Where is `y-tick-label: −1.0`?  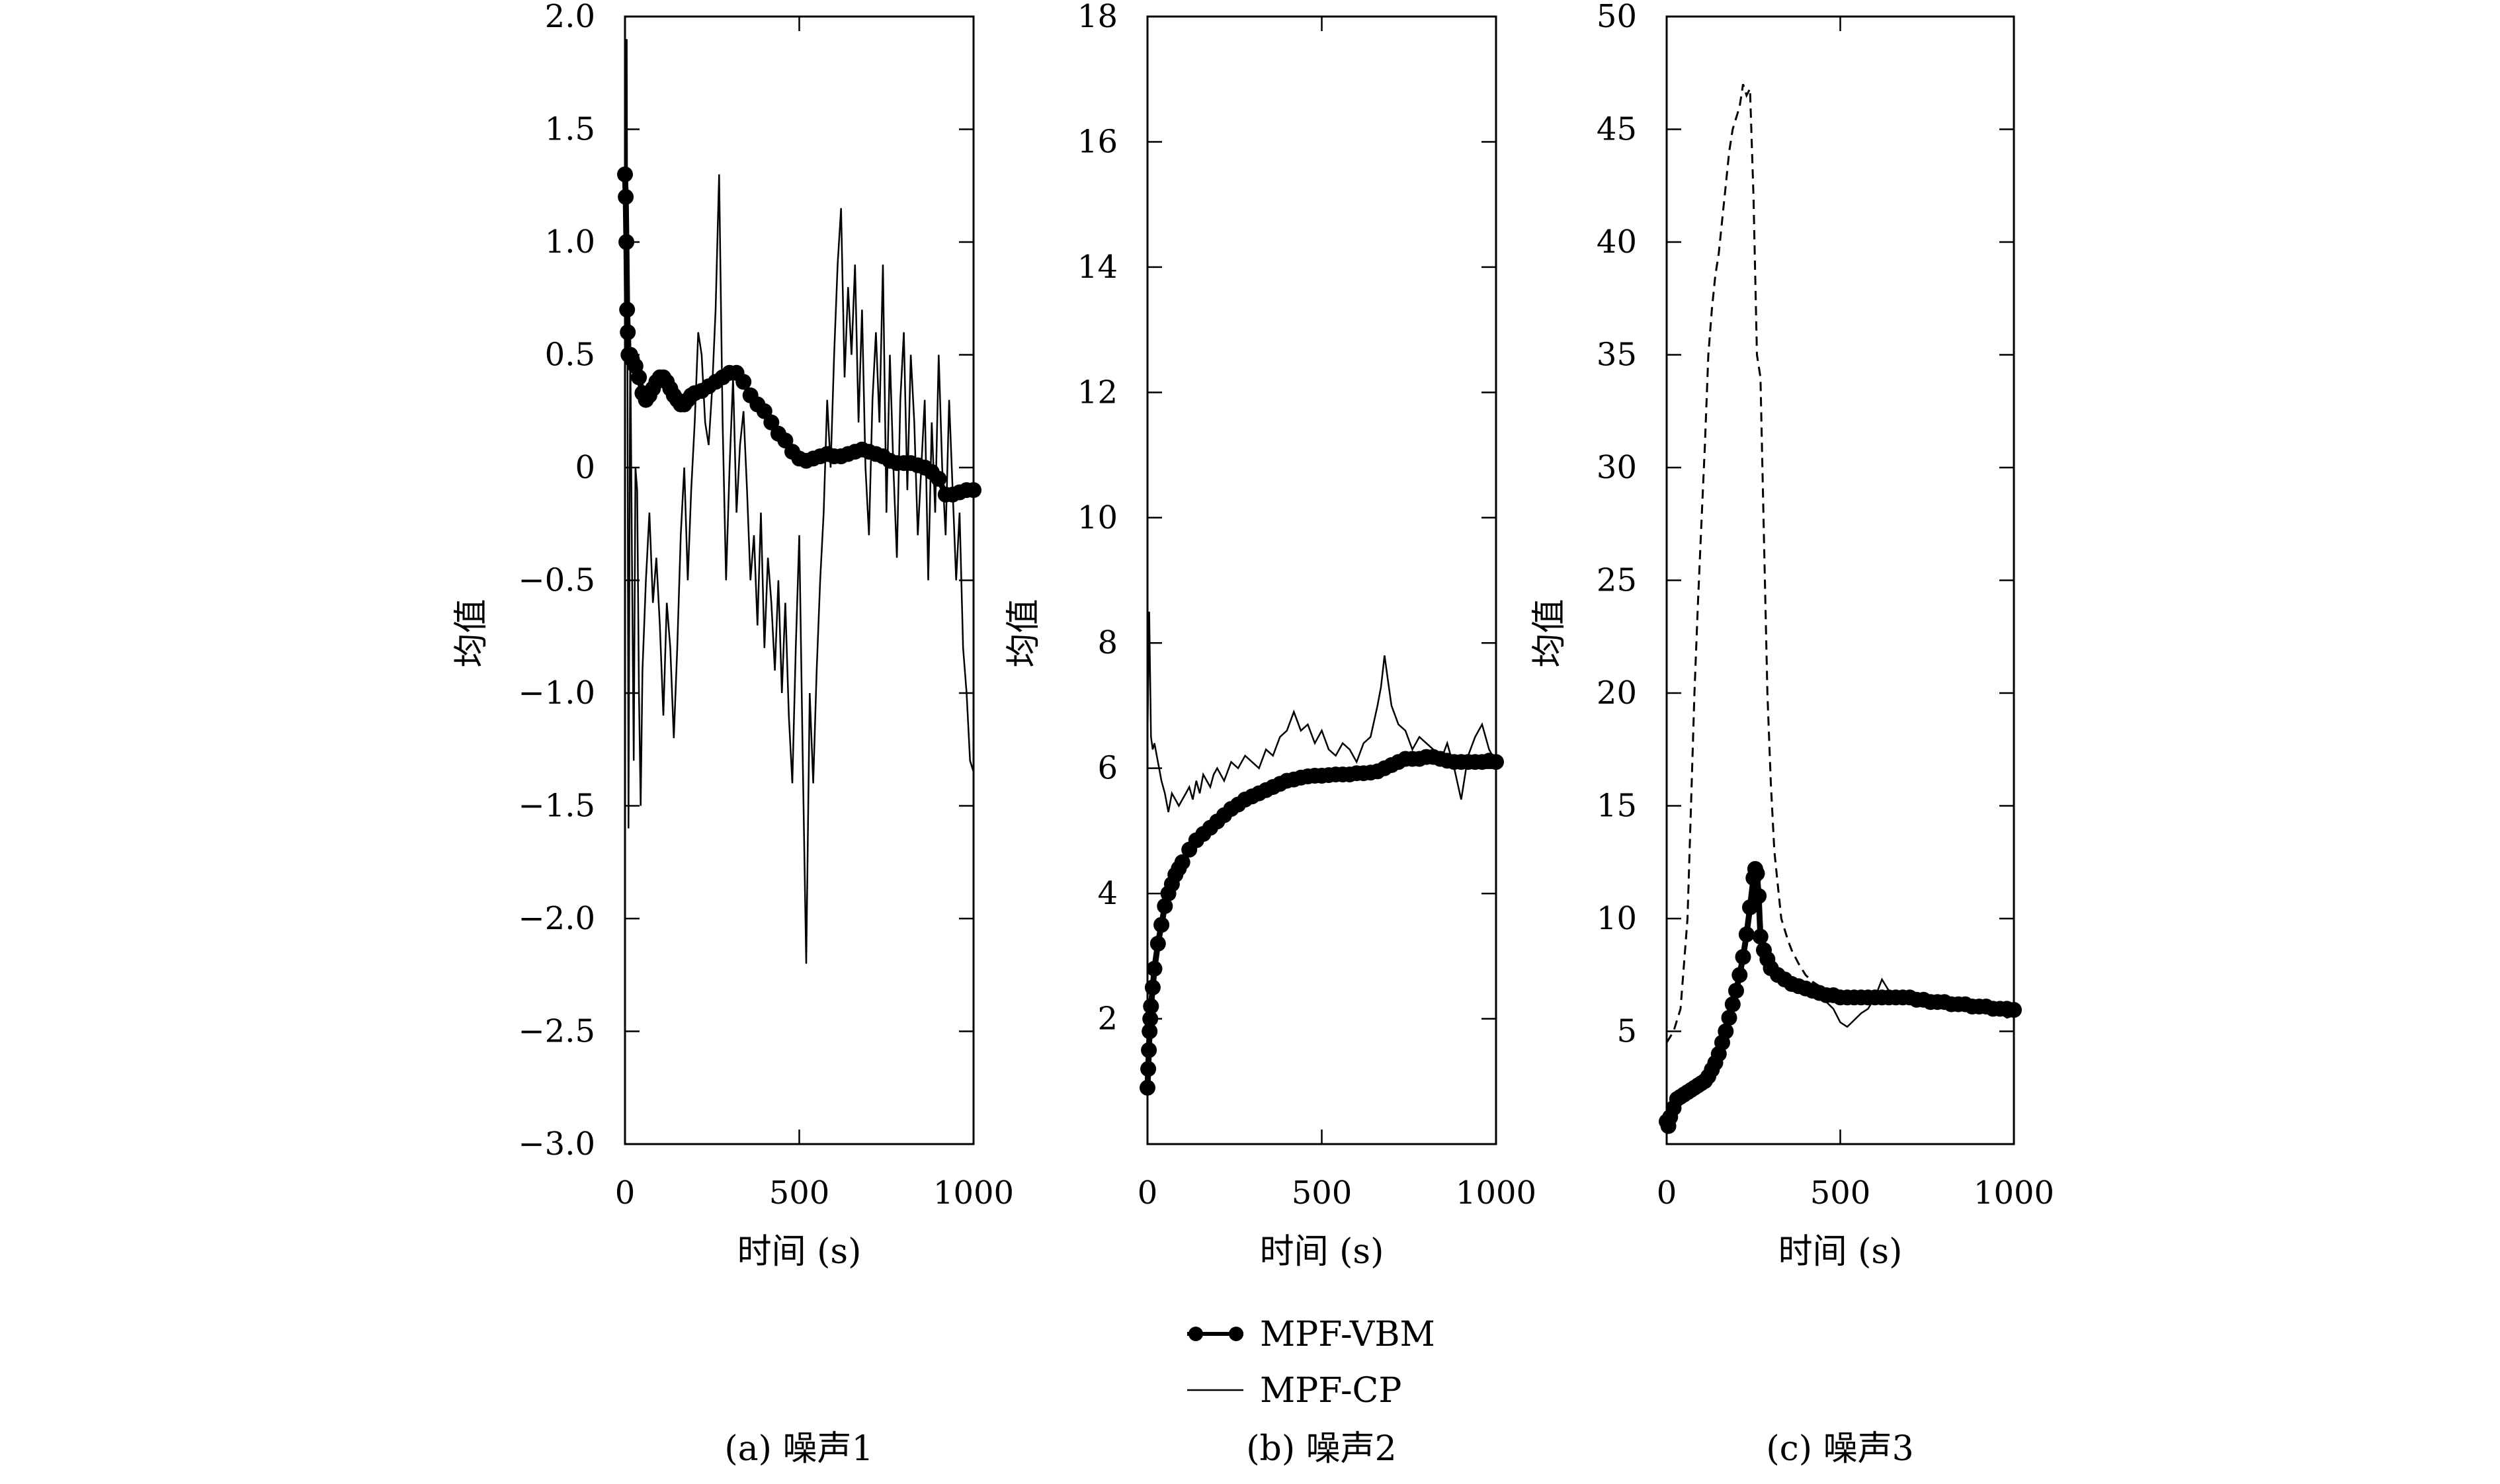 y-tick-label: −1.0 is located at coordinates (556, 694).